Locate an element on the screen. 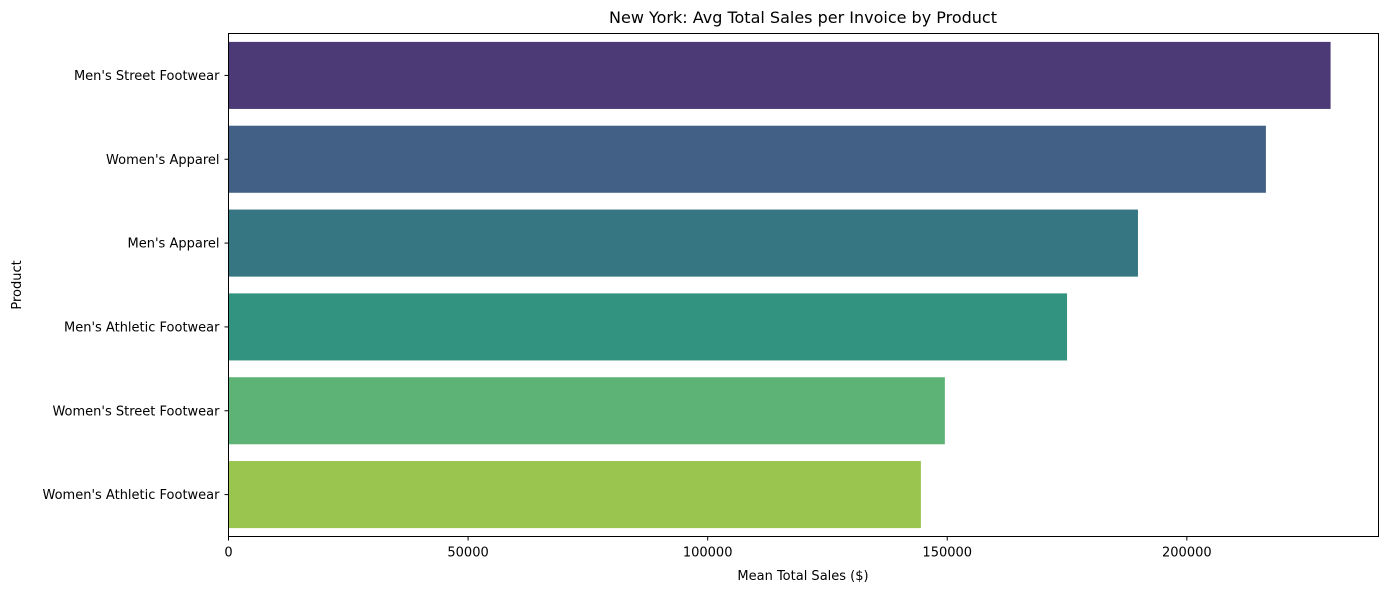 The image size is (1389, 590). y-axis-label: Product is located at coordinates (17, 284).